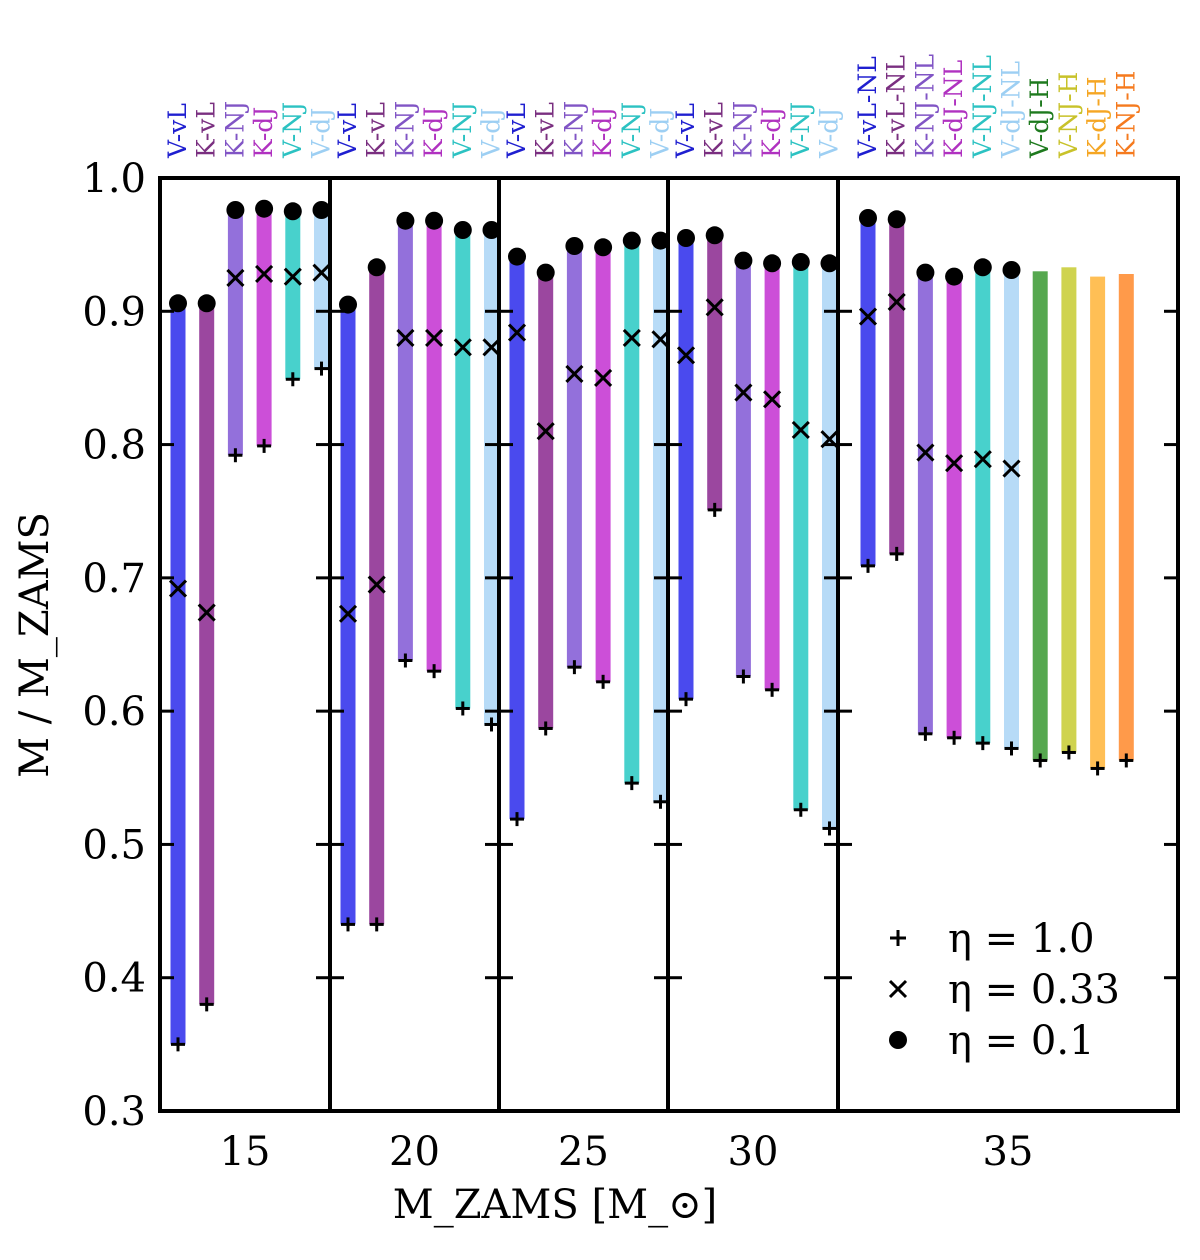  What do you see at coordinates (516, 131) in the screenshot?
I see `bar-label-25-V-vL: V-vL` at bounding box center [516, 131].